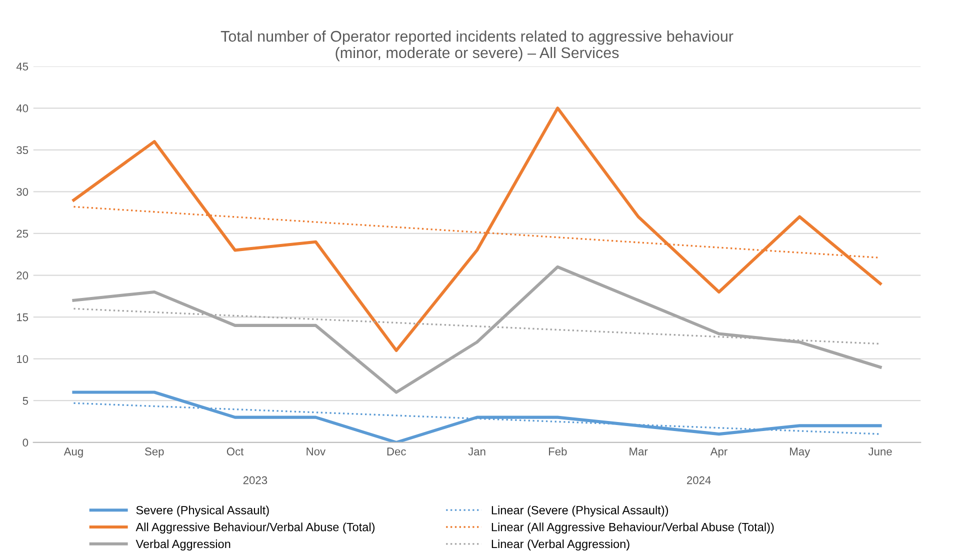  Describe the element at coordinates (154, 453) in the screenshot. I see `x-tick-label: Sep` at that location.